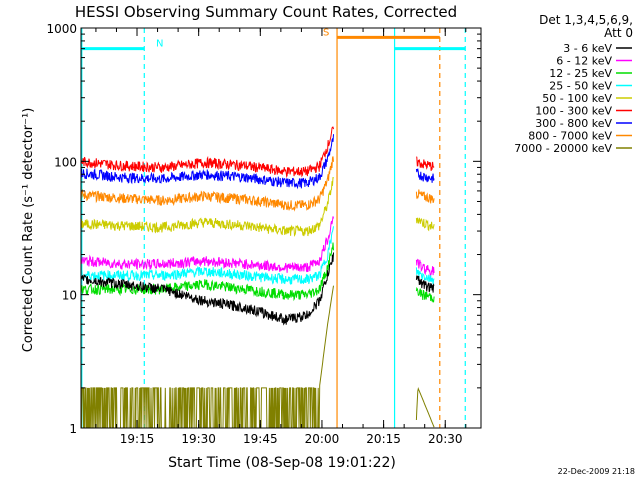 The height and width of the screenshot is (480, 640). I want to click on legend-header-line-2: Att 0, so click(618, 33).